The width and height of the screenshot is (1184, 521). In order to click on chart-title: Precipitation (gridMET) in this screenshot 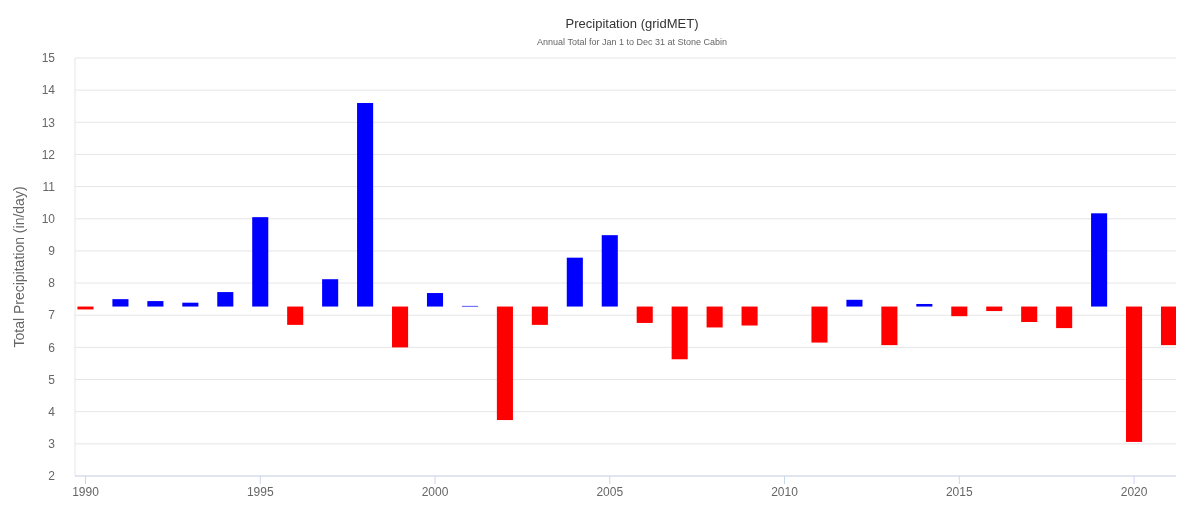, I will do `click(632, 23)`.